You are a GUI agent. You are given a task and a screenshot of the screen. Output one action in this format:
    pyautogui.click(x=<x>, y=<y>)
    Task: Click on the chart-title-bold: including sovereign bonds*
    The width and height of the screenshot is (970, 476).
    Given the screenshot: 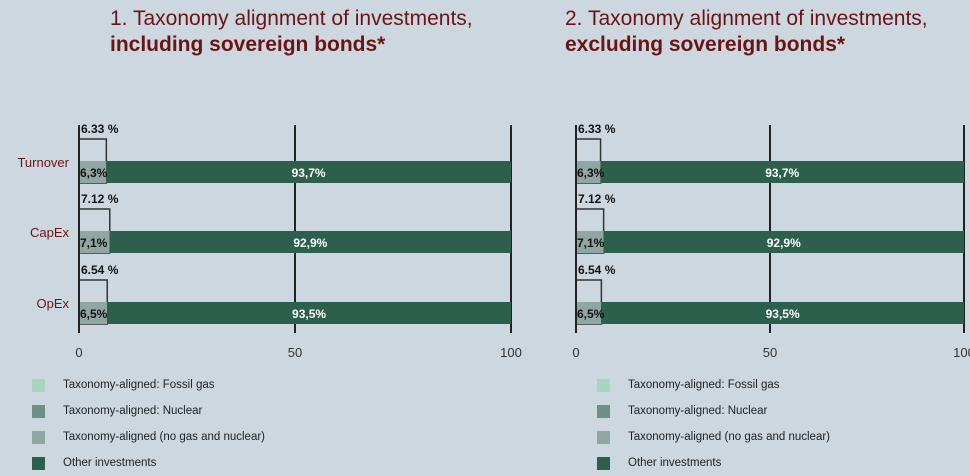 What is the action you would take?
    pyautogui.click(x=248, y=44)
    